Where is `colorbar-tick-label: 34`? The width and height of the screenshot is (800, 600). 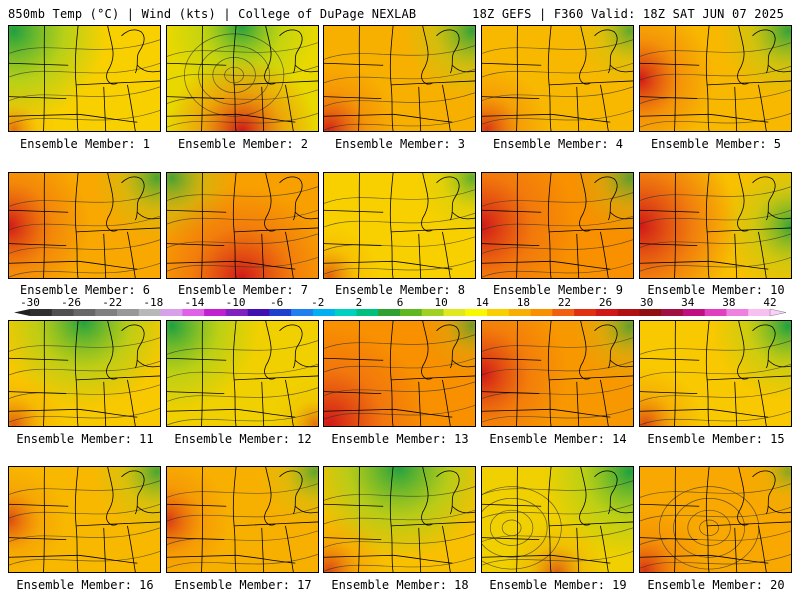 colorbar-tick-label: 34 is located at coordinates (688, 303).